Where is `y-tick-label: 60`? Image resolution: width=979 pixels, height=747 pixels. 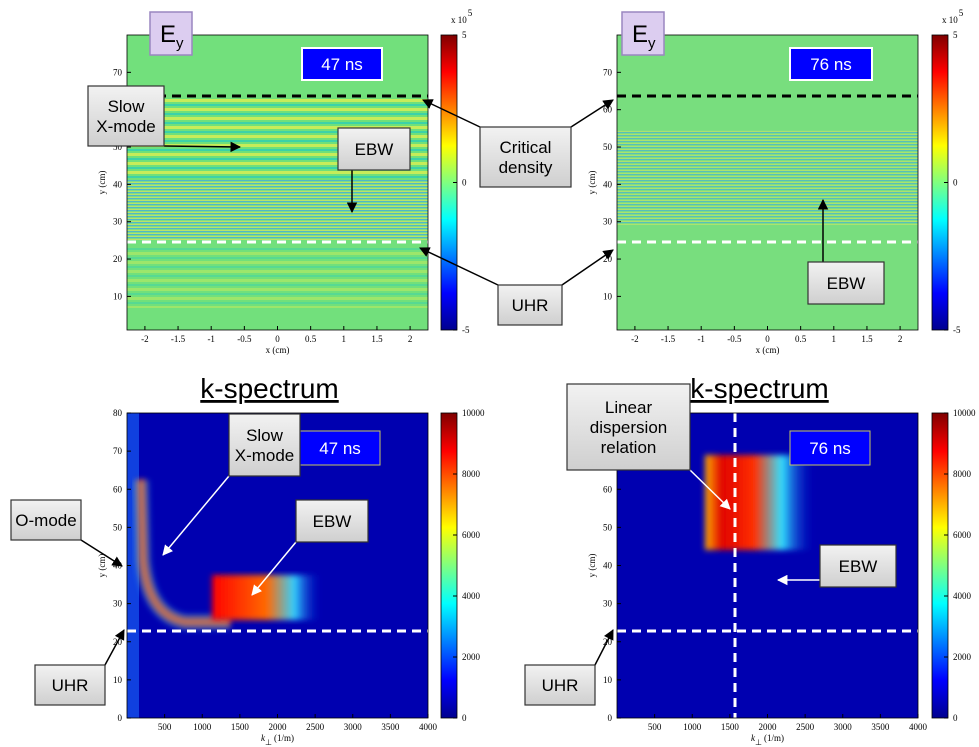
y-tick-label: 60 is located at coordinates (608, 489).